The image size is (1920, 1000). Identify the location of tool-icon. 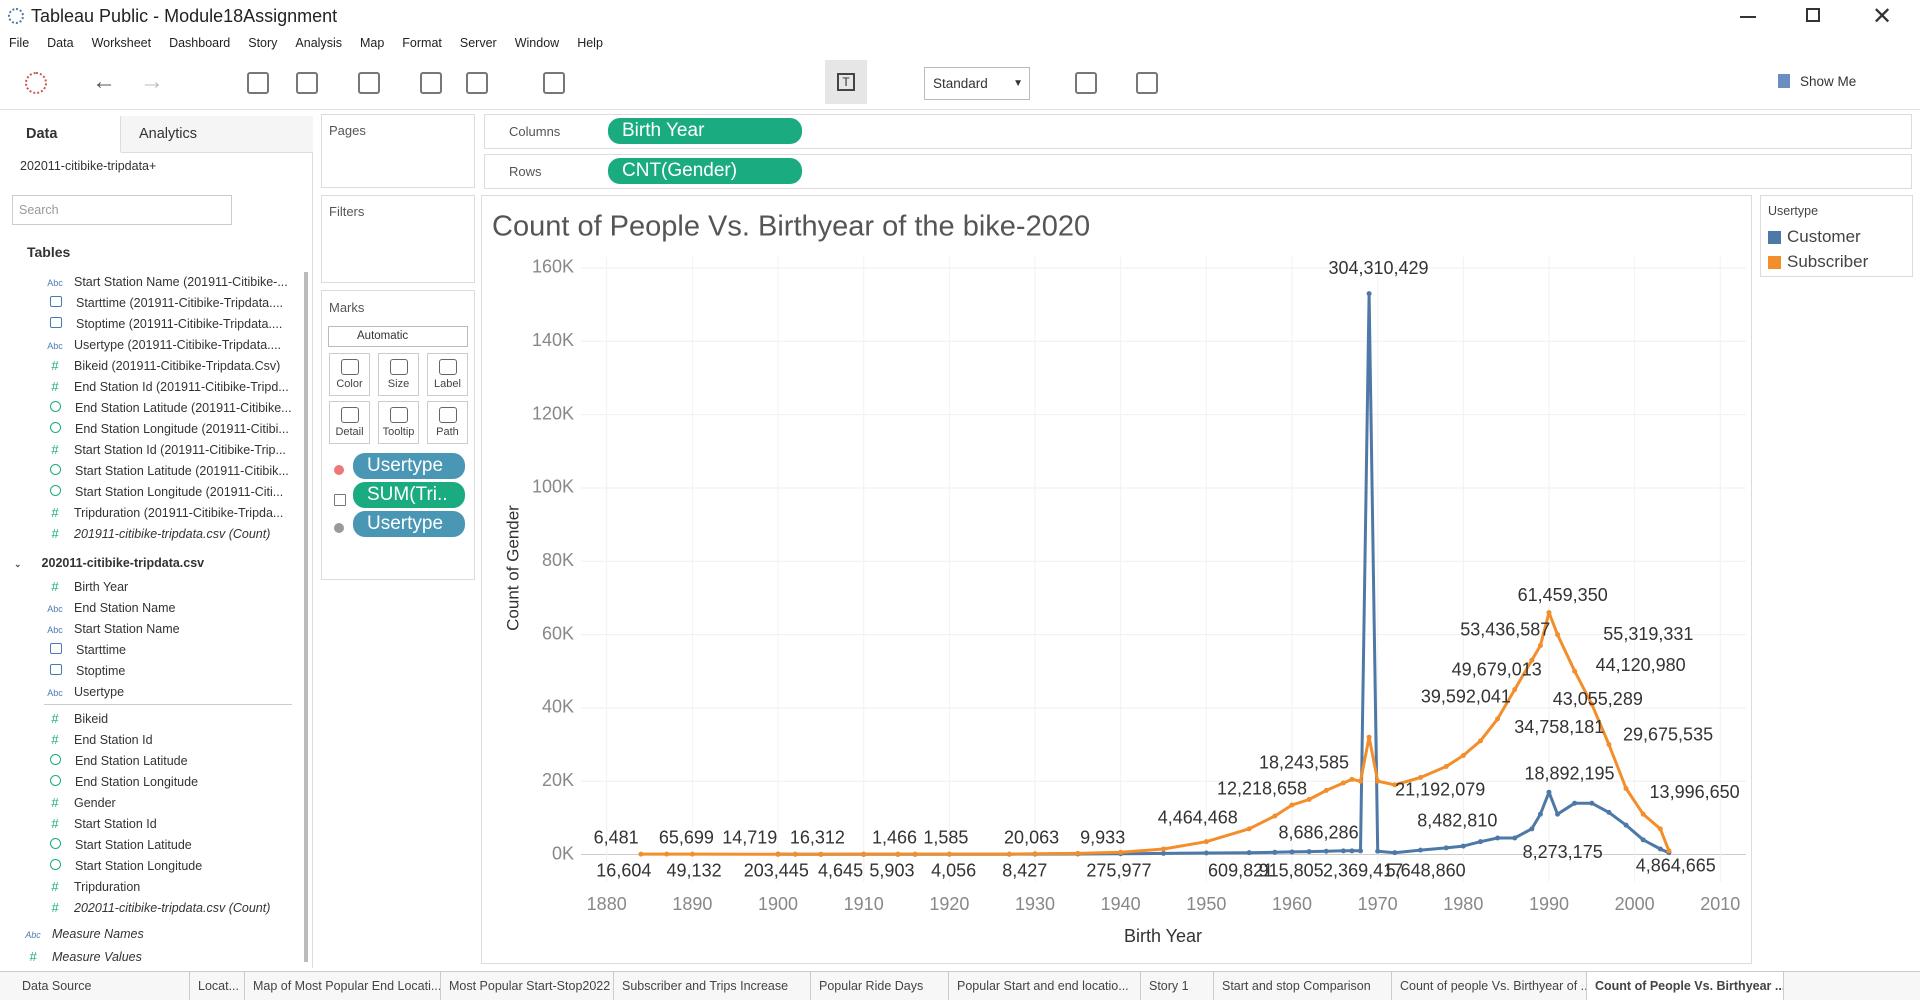
(36, 83).